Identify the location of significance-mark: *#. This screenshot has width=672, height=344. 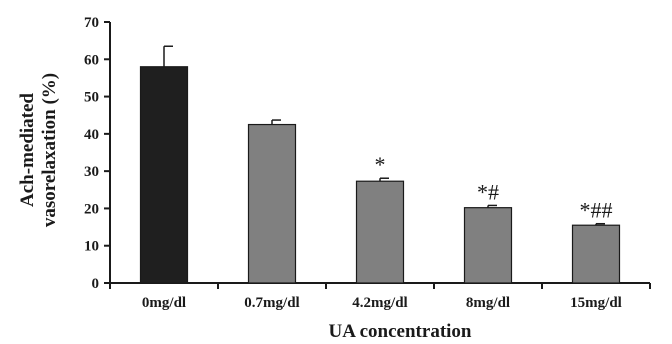
(488, 191).